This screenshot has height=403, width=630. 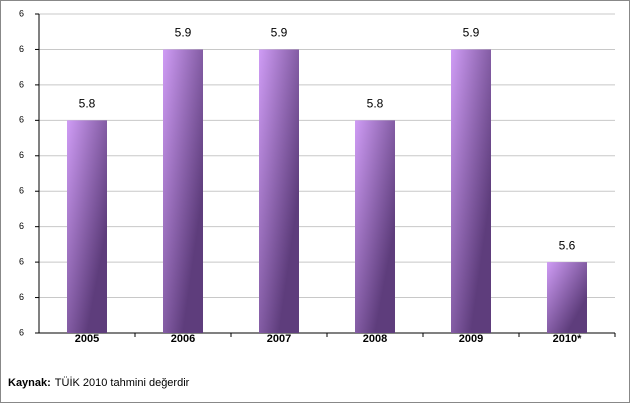 What do you see at coordinates (471, 339) in the screenshot?
I see `x-tick-label: 2009` at bounding box center [471, 339].